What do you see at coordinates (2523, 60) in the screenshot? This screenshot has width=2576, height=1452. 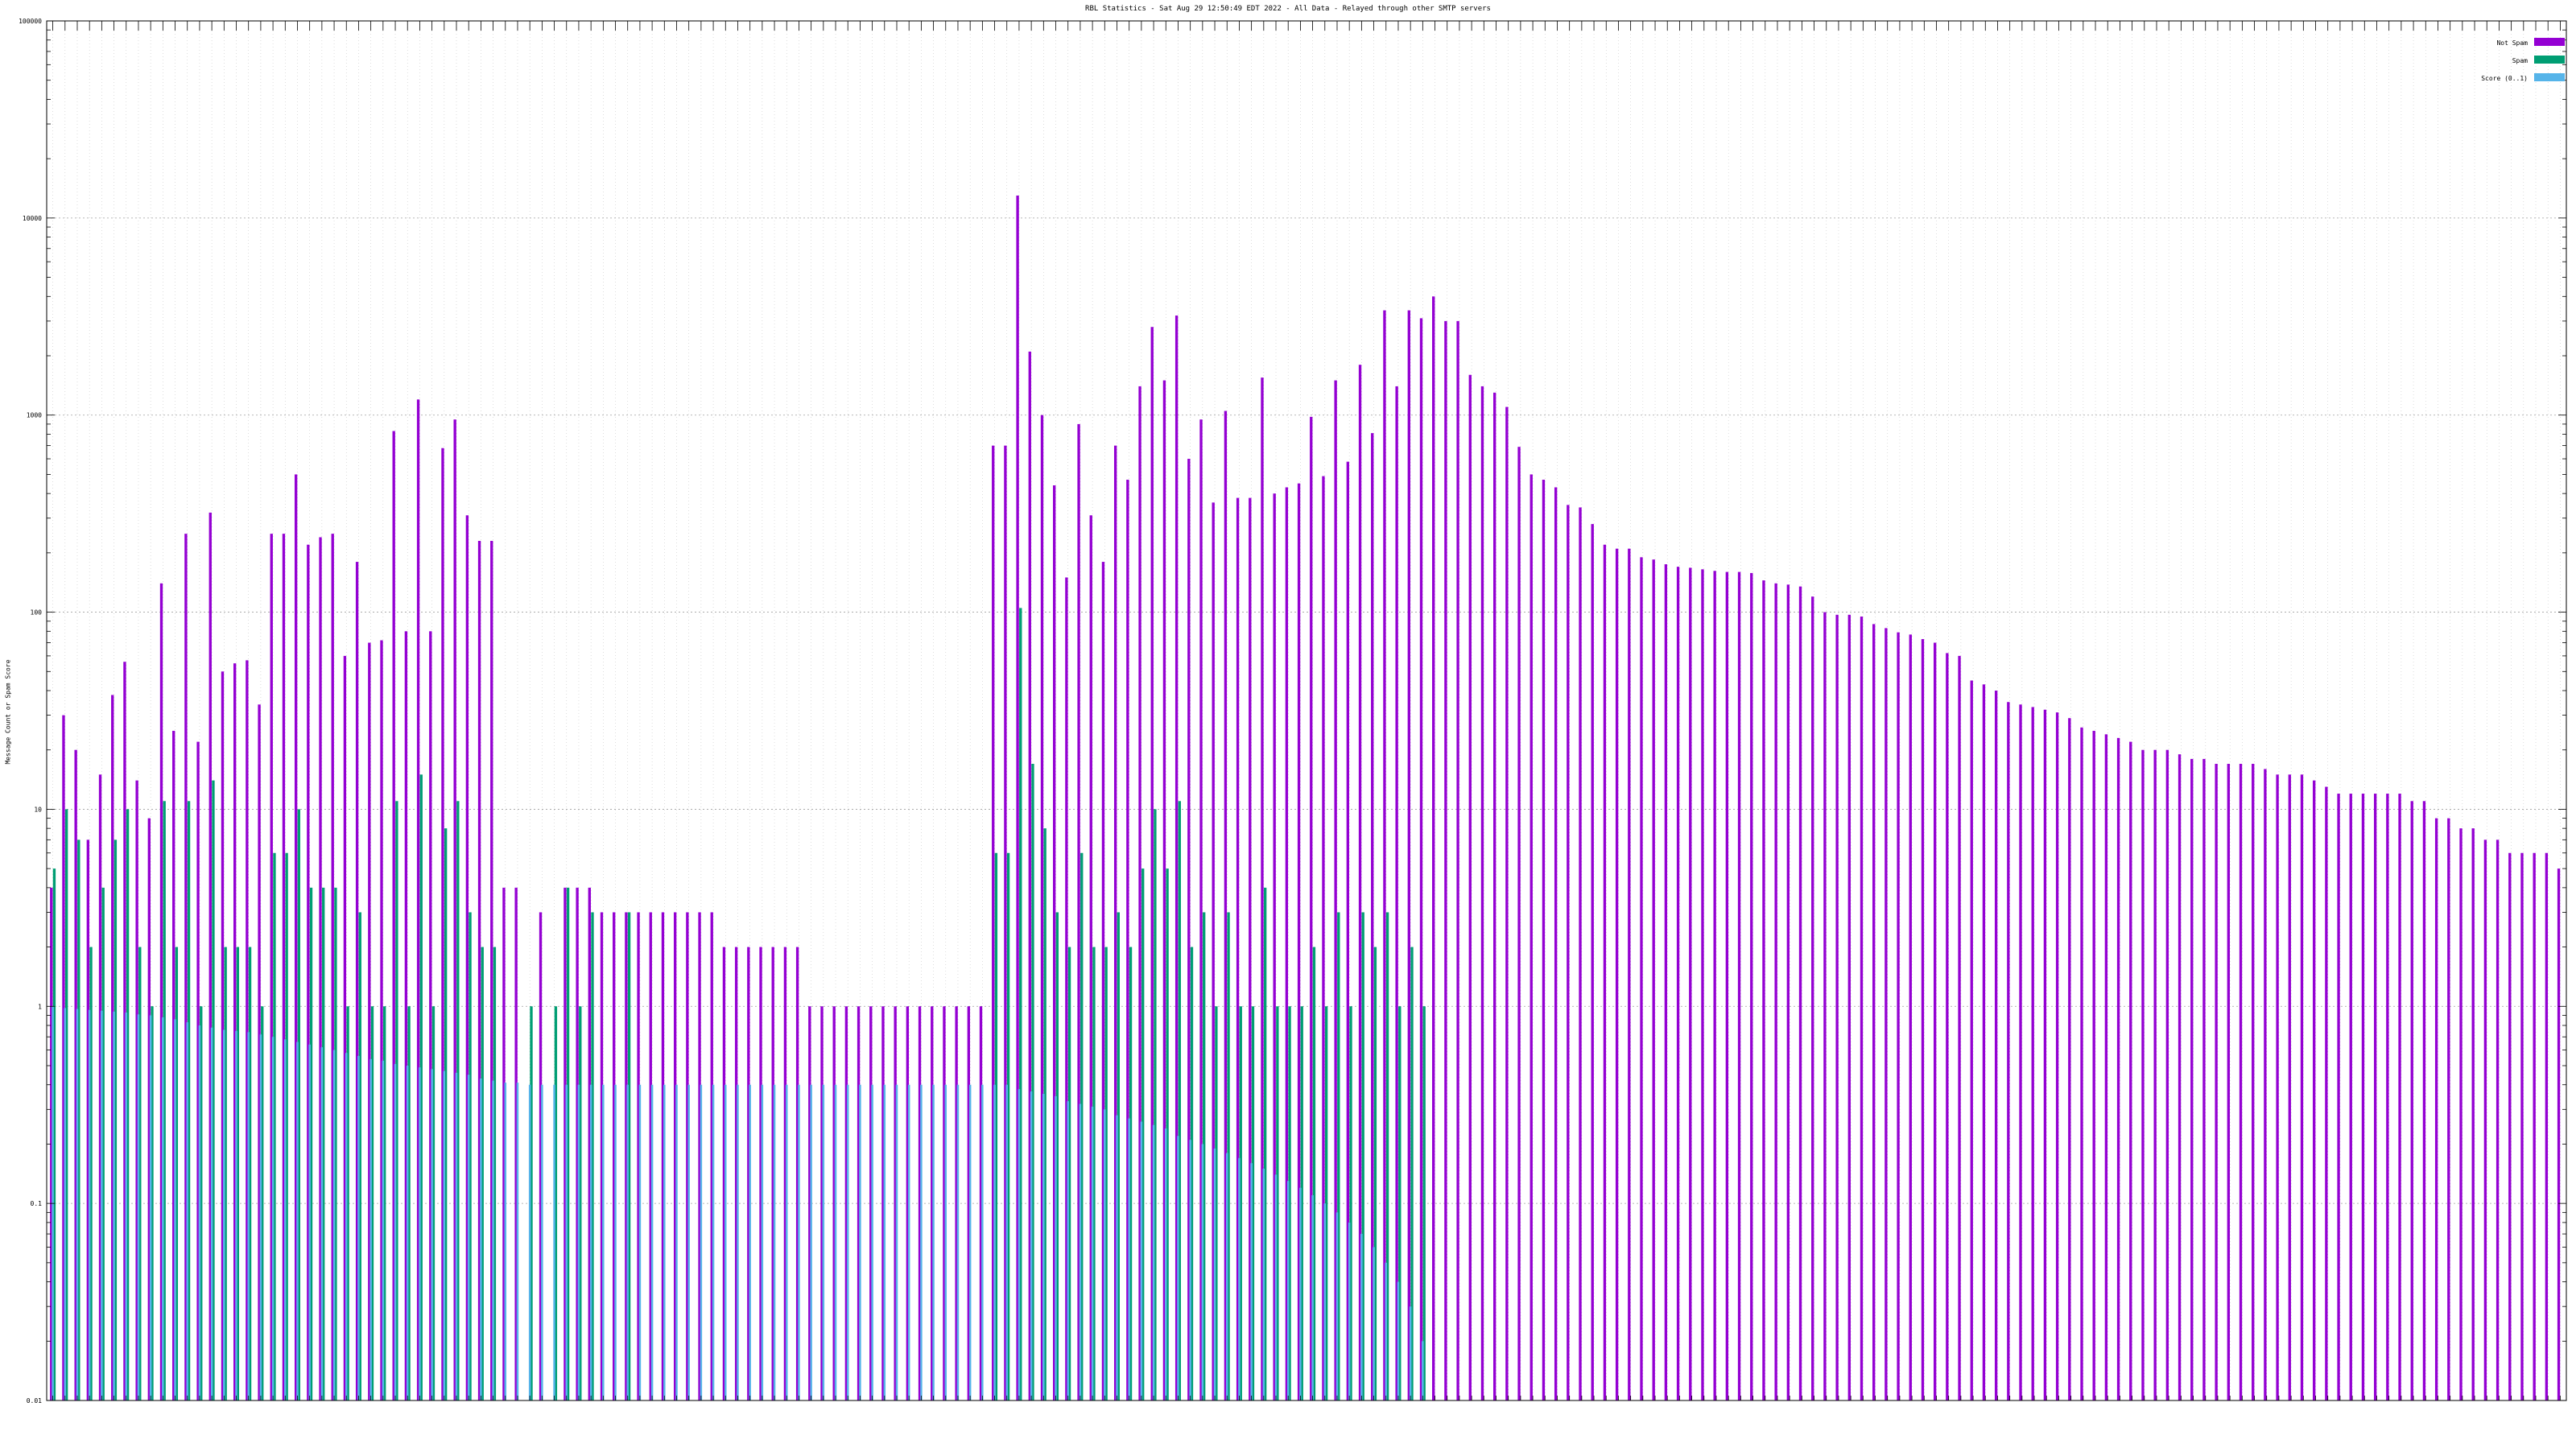 I see `legend: Not Spam Spam Score (0..1)` at bounding box center [2523, 60].